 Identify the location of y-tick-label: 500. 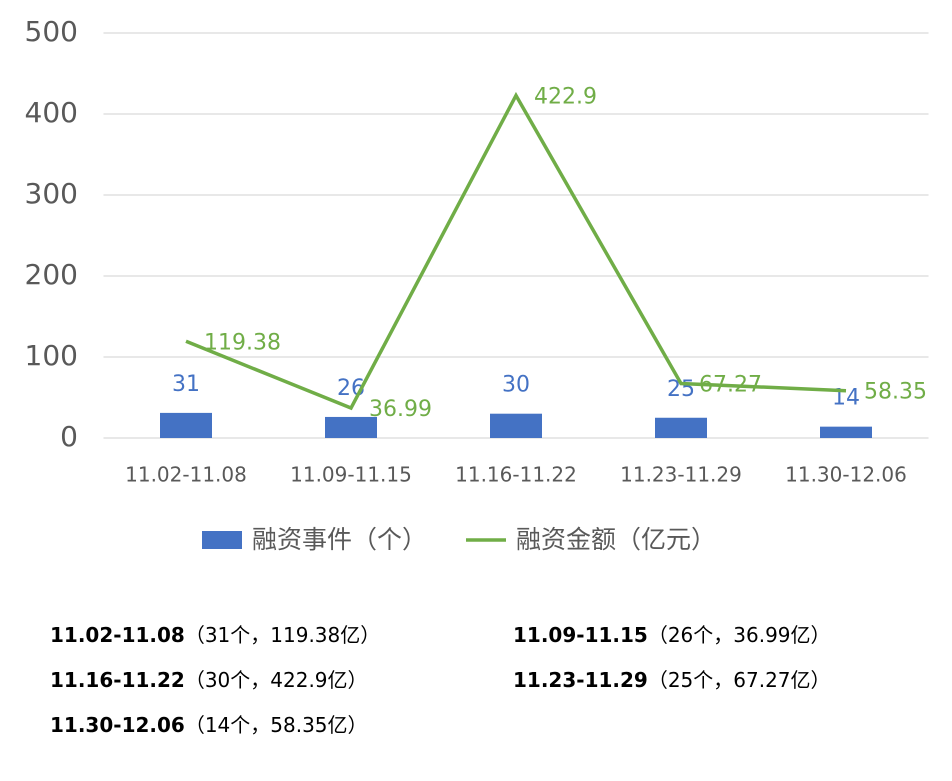
(51, 31).